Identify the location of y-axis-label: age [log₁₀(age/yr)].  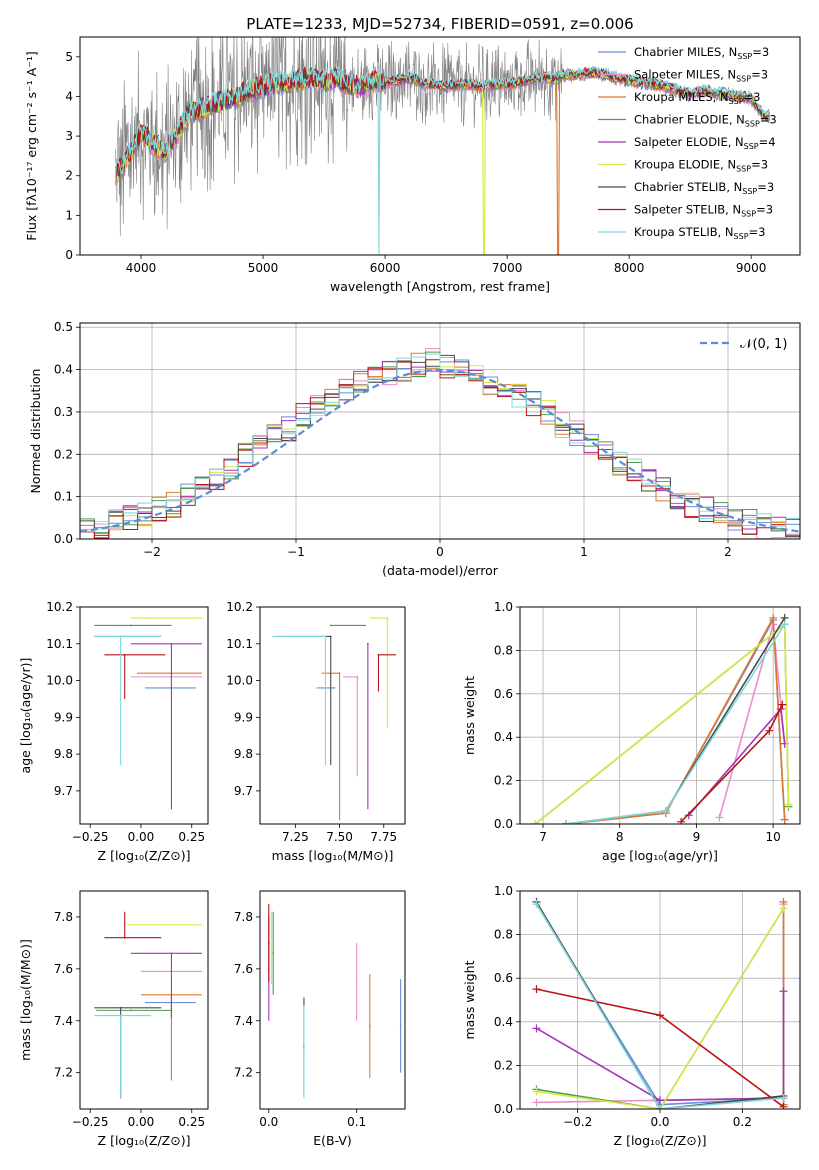
(25, 716).